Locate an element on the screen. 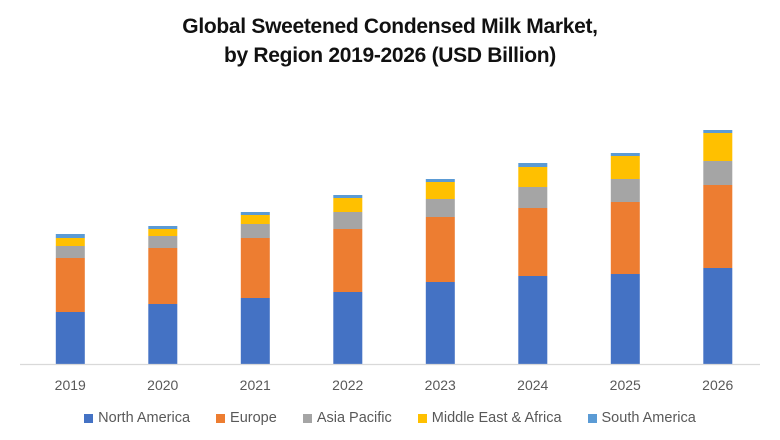 The width and height of the screenshot is (780, 440). bar-segment-europe-2020 is located at coordinates (163, 276).